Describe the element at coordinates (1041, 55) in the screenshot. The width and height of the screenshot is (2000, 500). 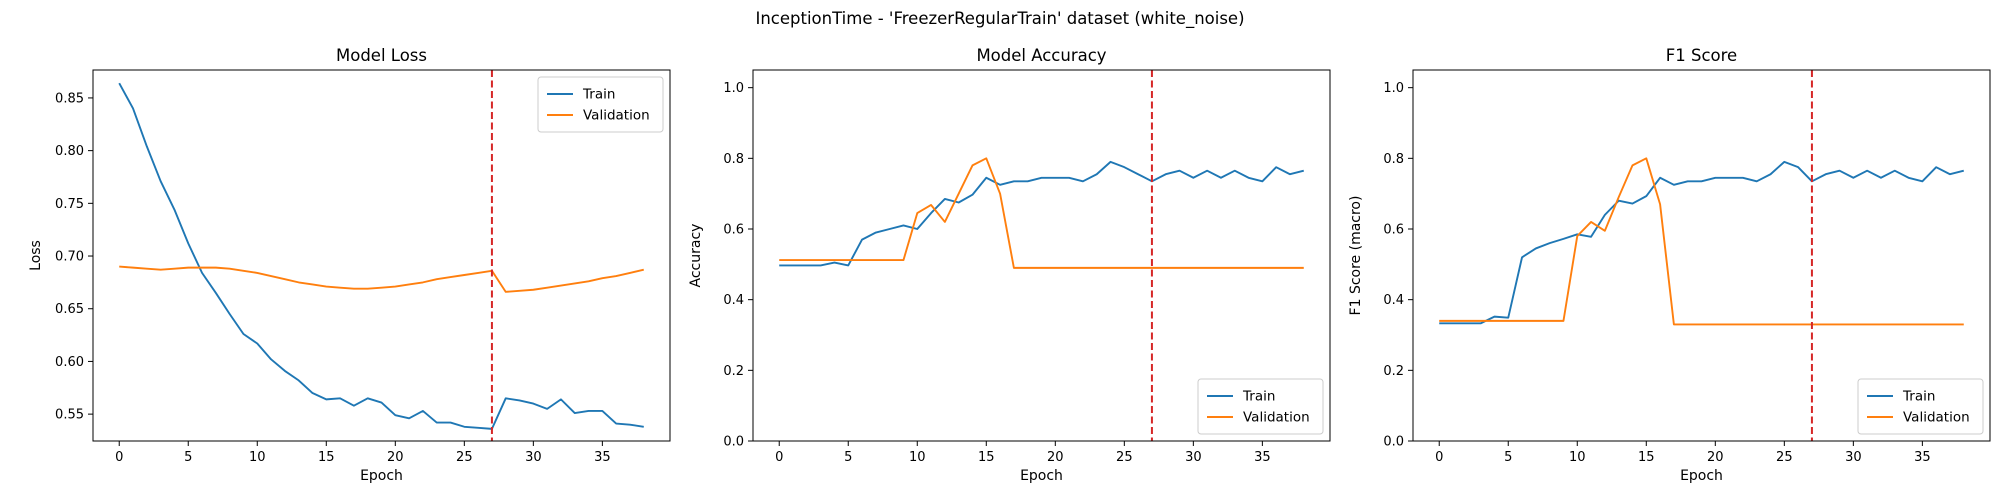
I see `model-accuracy-title: Model Accuracy` at that location.